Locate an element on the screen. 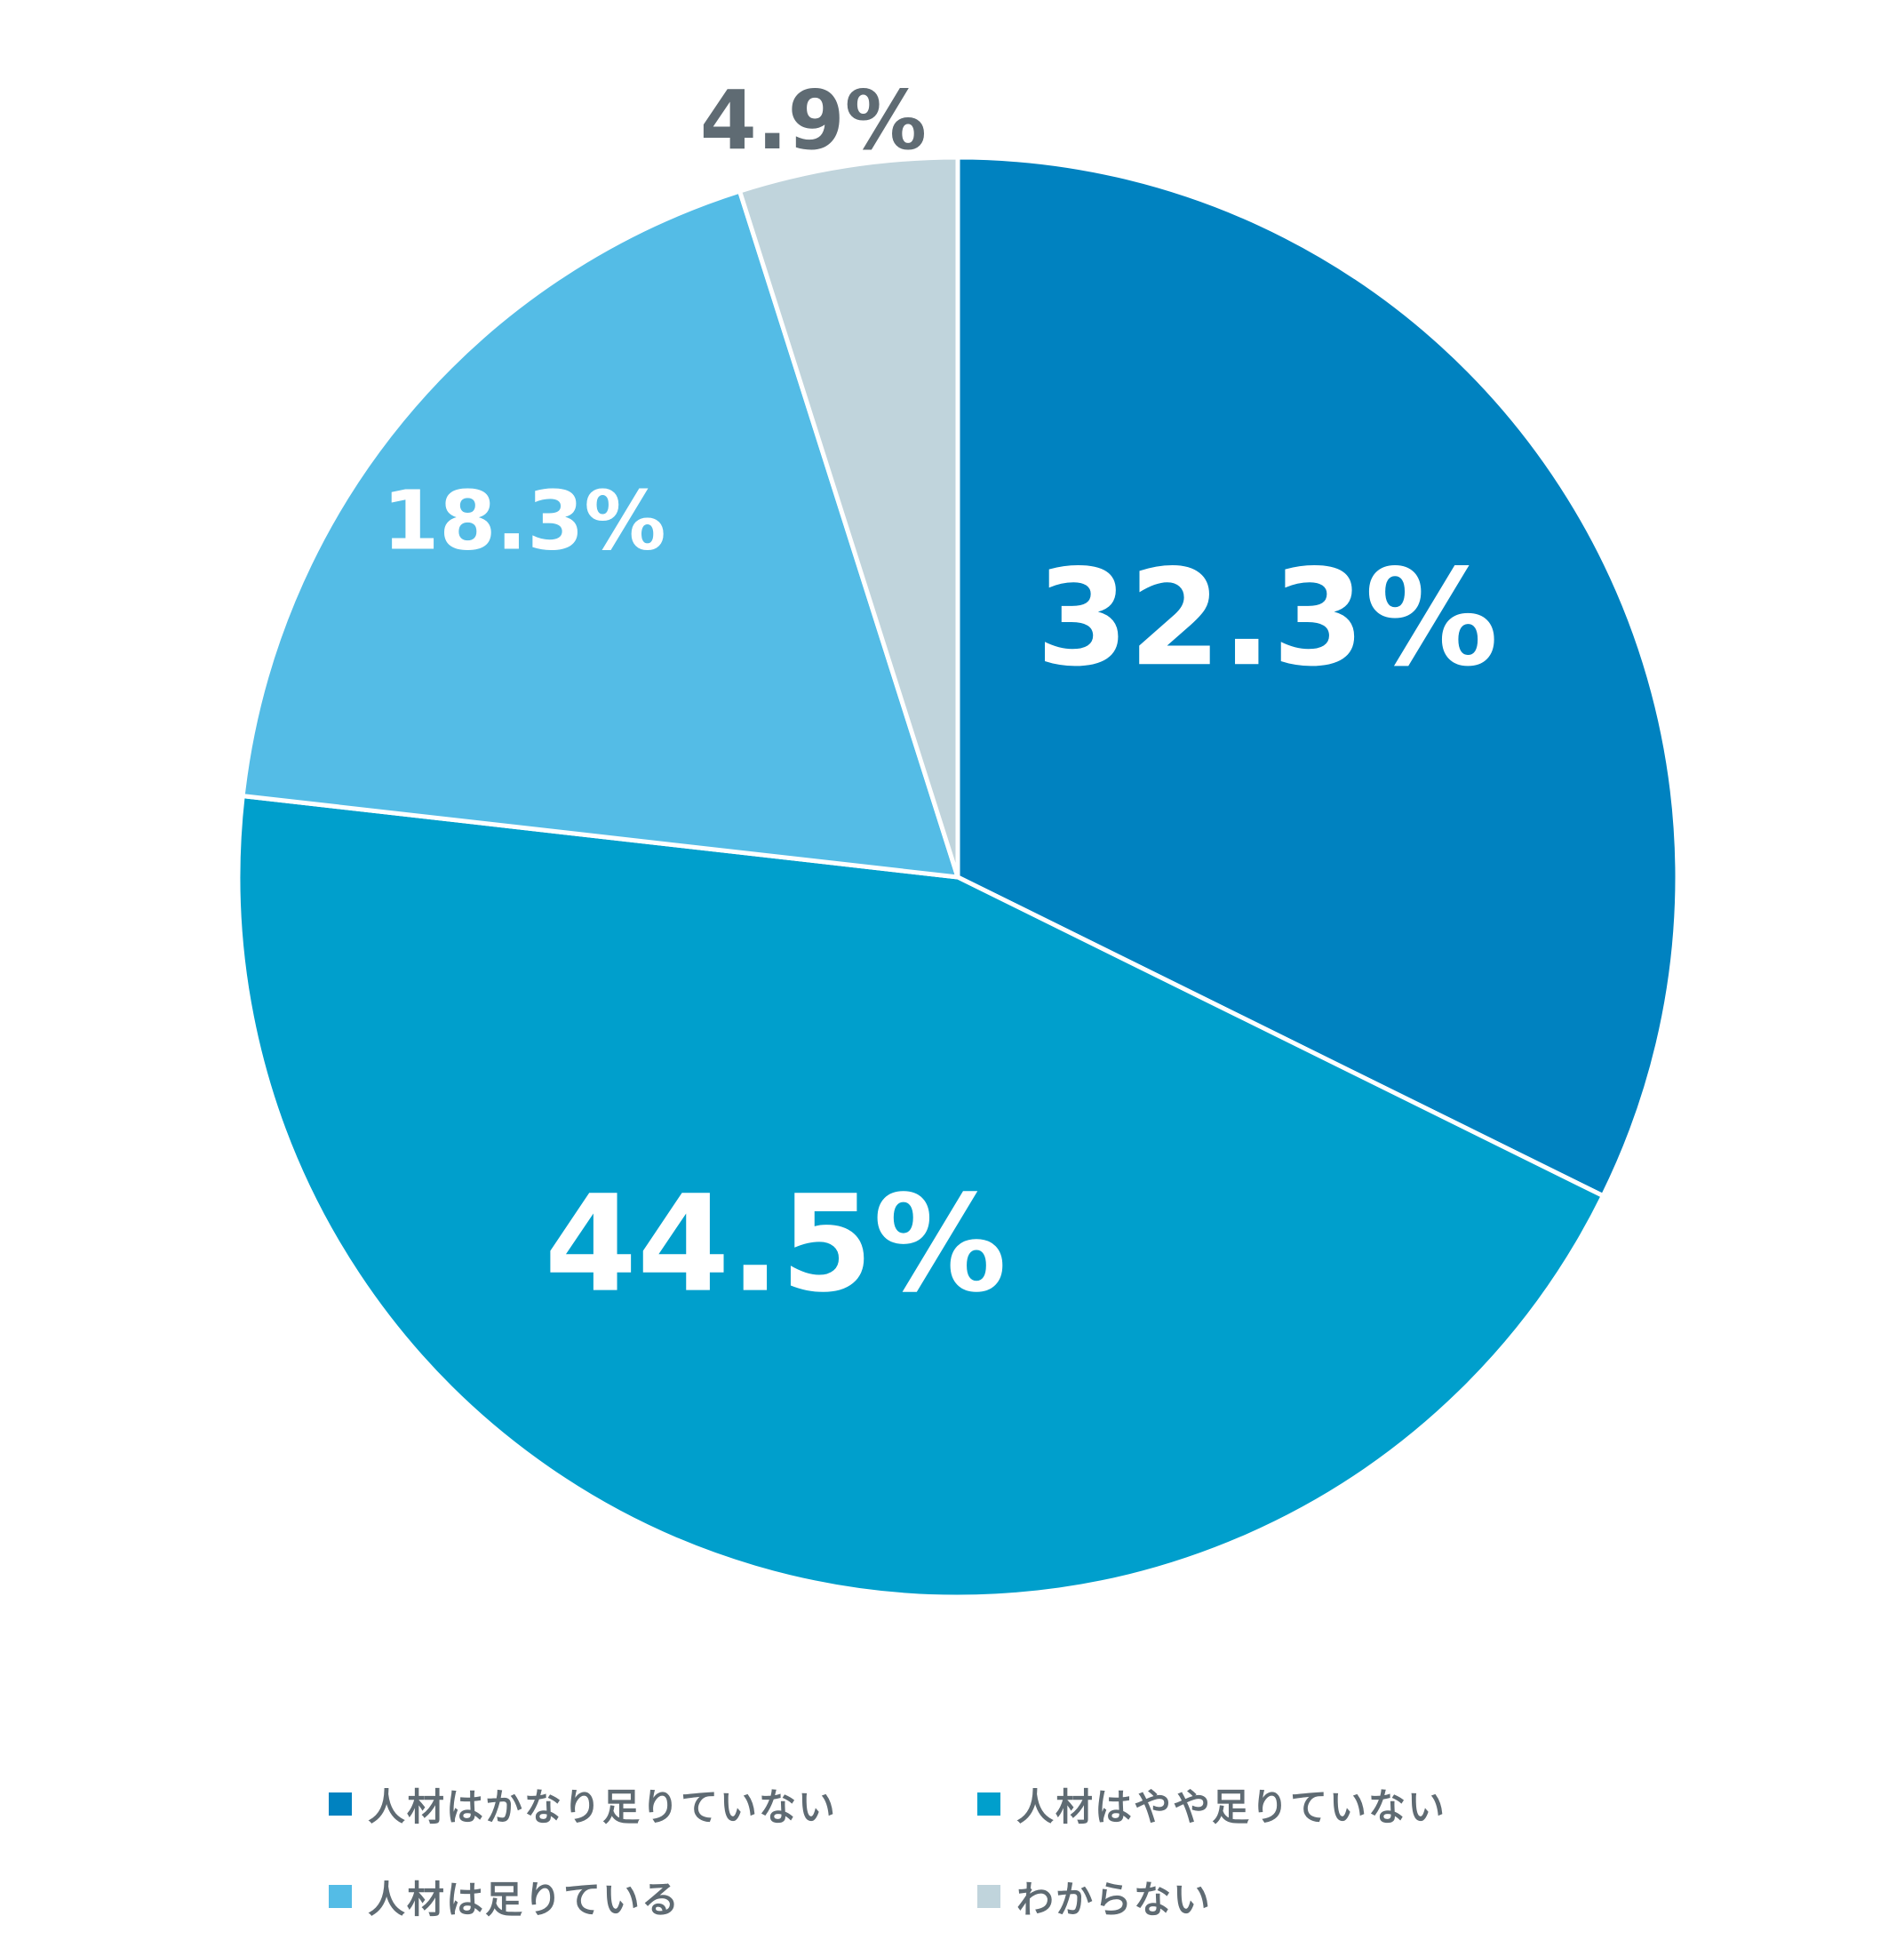 This screenshot has width=1904, height=1940. slice-label-wakaranai: 4.9% is located at coordinates (813, 120).